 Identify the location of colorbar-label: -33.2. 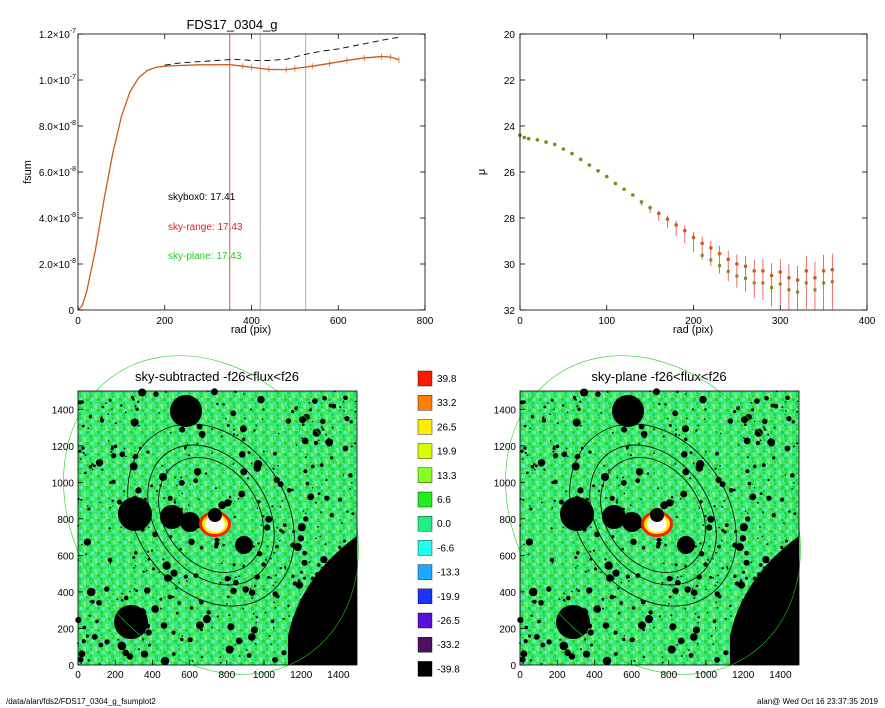
(448, 645).